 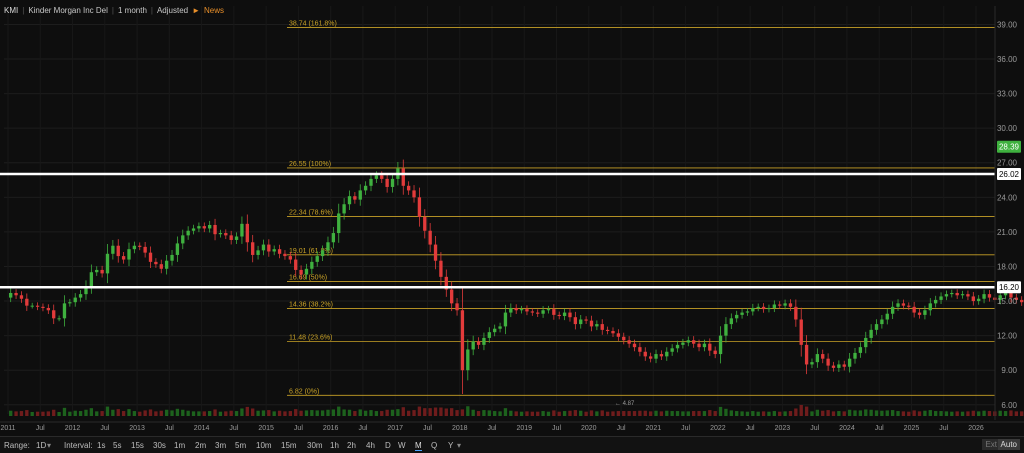 I want to click on interval-option: 30m, so click(x=315, y=445).